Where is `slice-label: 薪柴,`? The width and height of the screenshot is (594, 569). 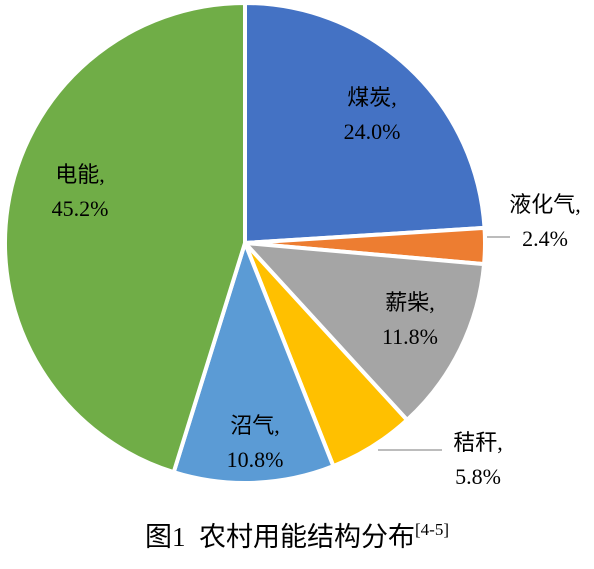
slice-label: 薪柴, is located at coordinates (410, 302).